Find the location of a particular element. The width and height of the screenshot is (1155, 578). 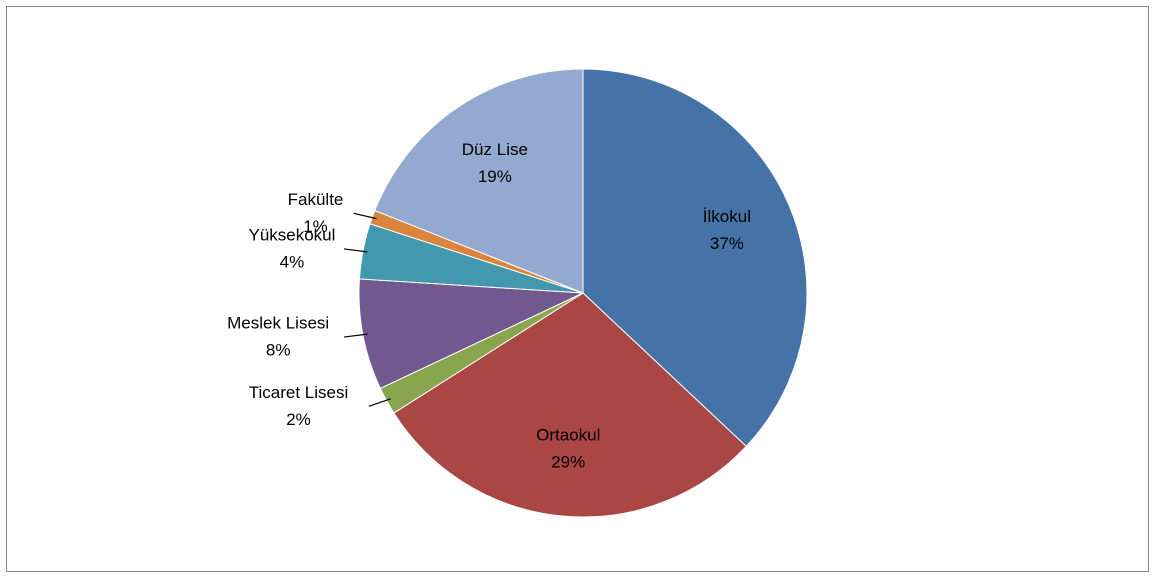

slice-label-value: 4% is located at coordinates (292, 261).